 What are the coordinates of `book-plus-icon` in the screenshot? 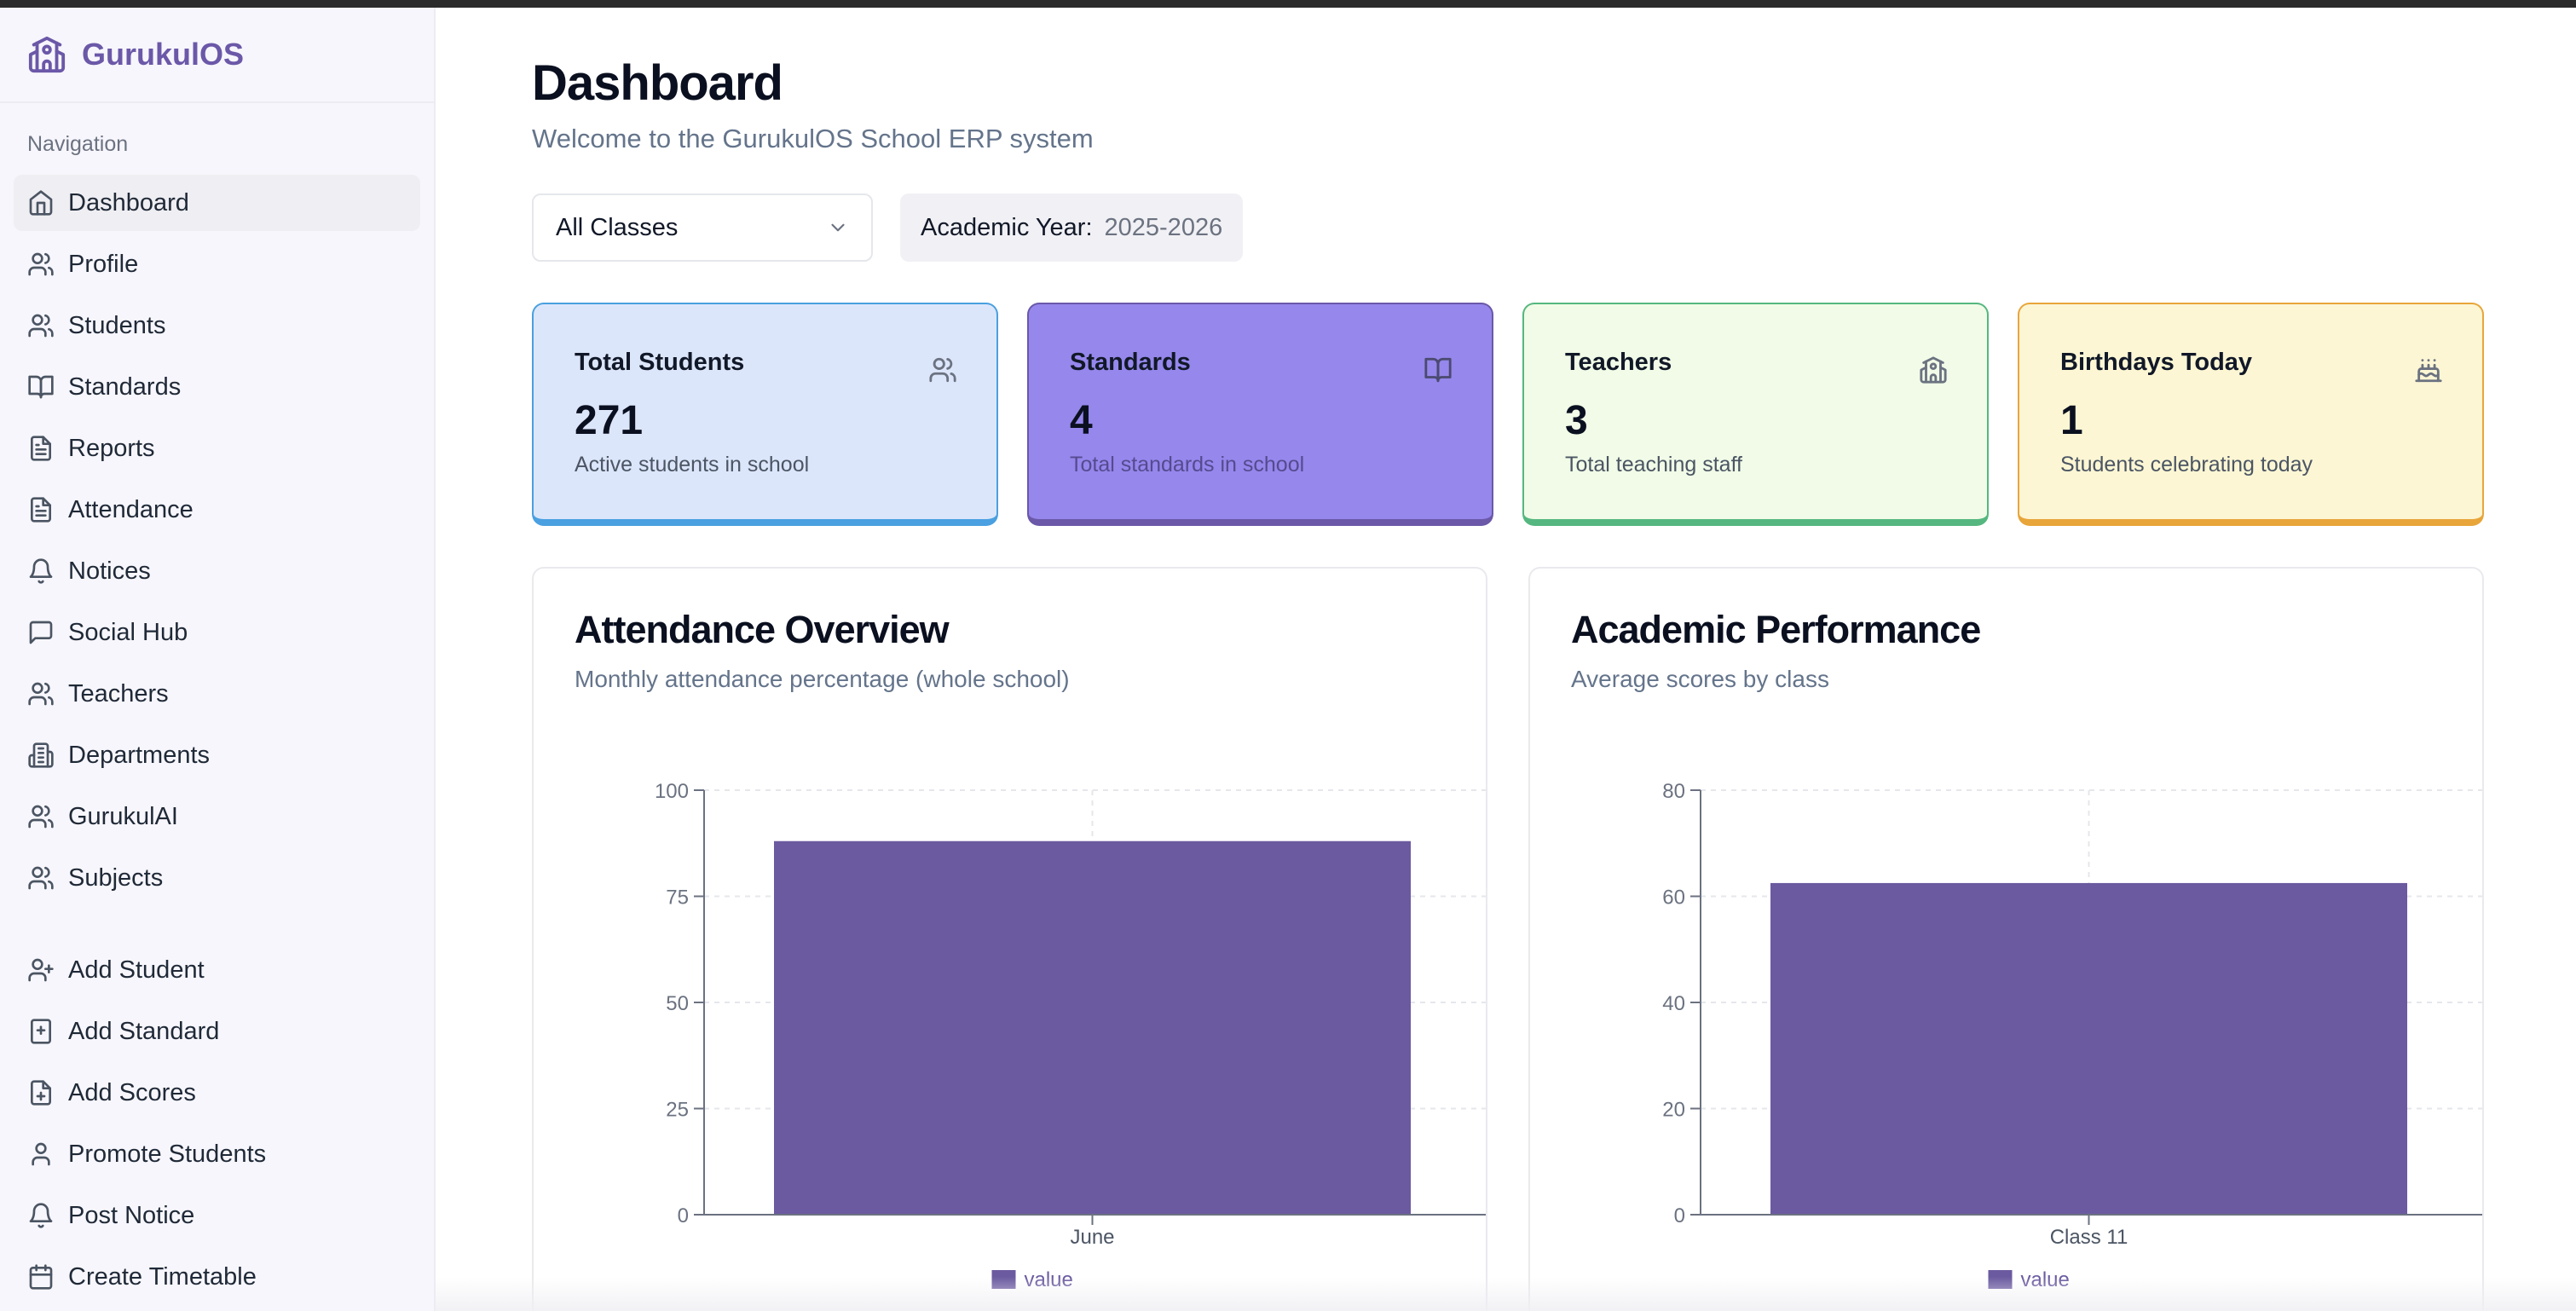 It's located at (41, 1031).